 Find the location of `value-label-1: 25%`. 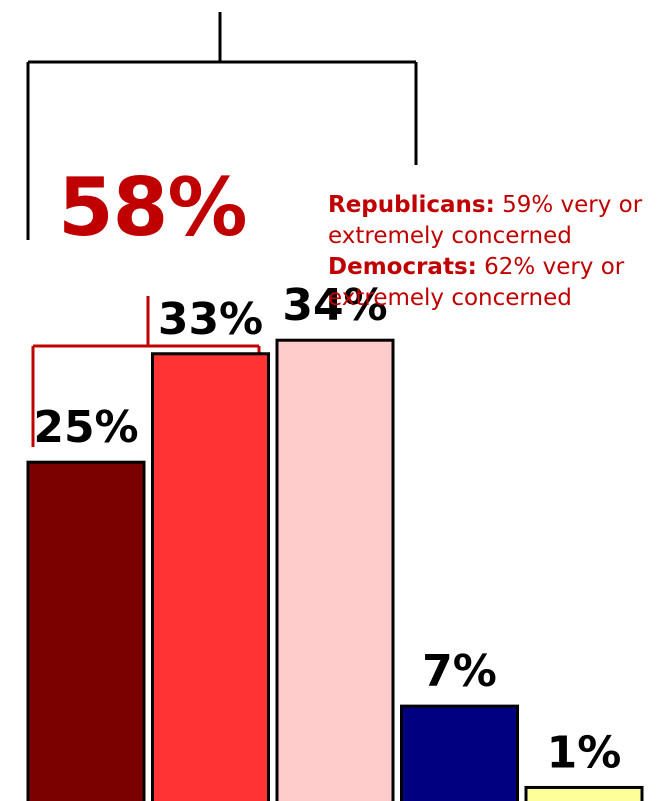

value-label-1: 25% is located at coordinates (85, 427).